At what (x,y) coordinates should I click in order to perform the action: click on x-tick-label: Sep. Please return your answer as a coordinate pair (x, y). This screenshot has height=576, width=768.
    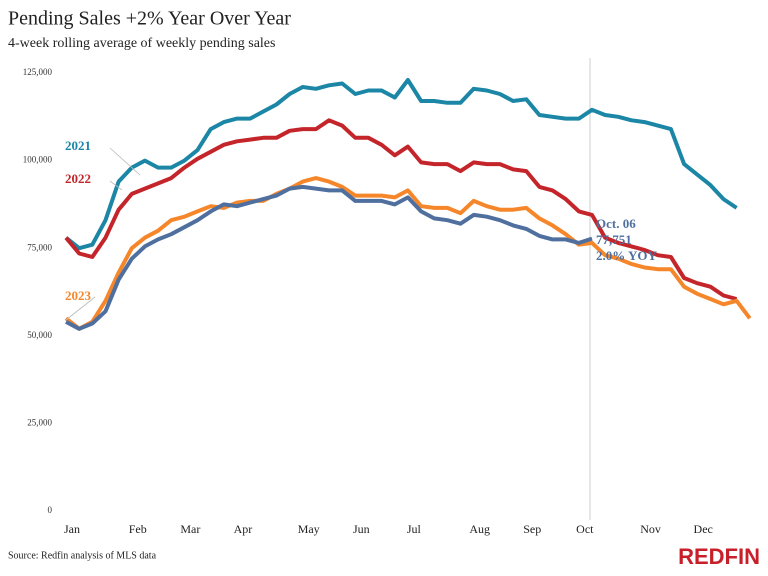
    Looking at the image, I should click on (532, 529).